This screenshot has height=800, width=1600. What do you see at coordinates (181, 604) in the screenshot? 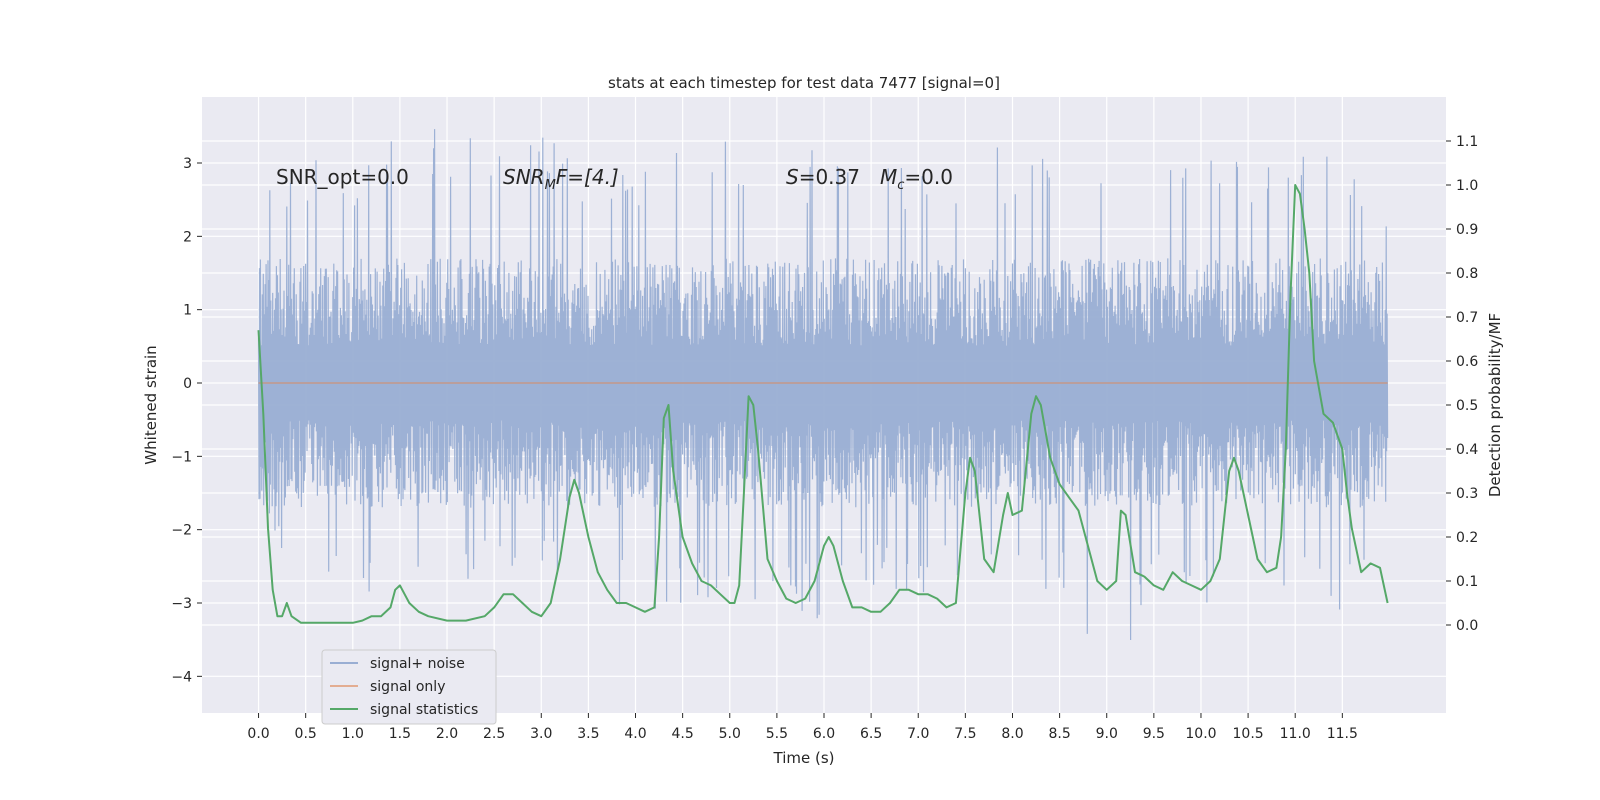
I see `y-left-tick-label: −3` at bounding box center [181, 604].